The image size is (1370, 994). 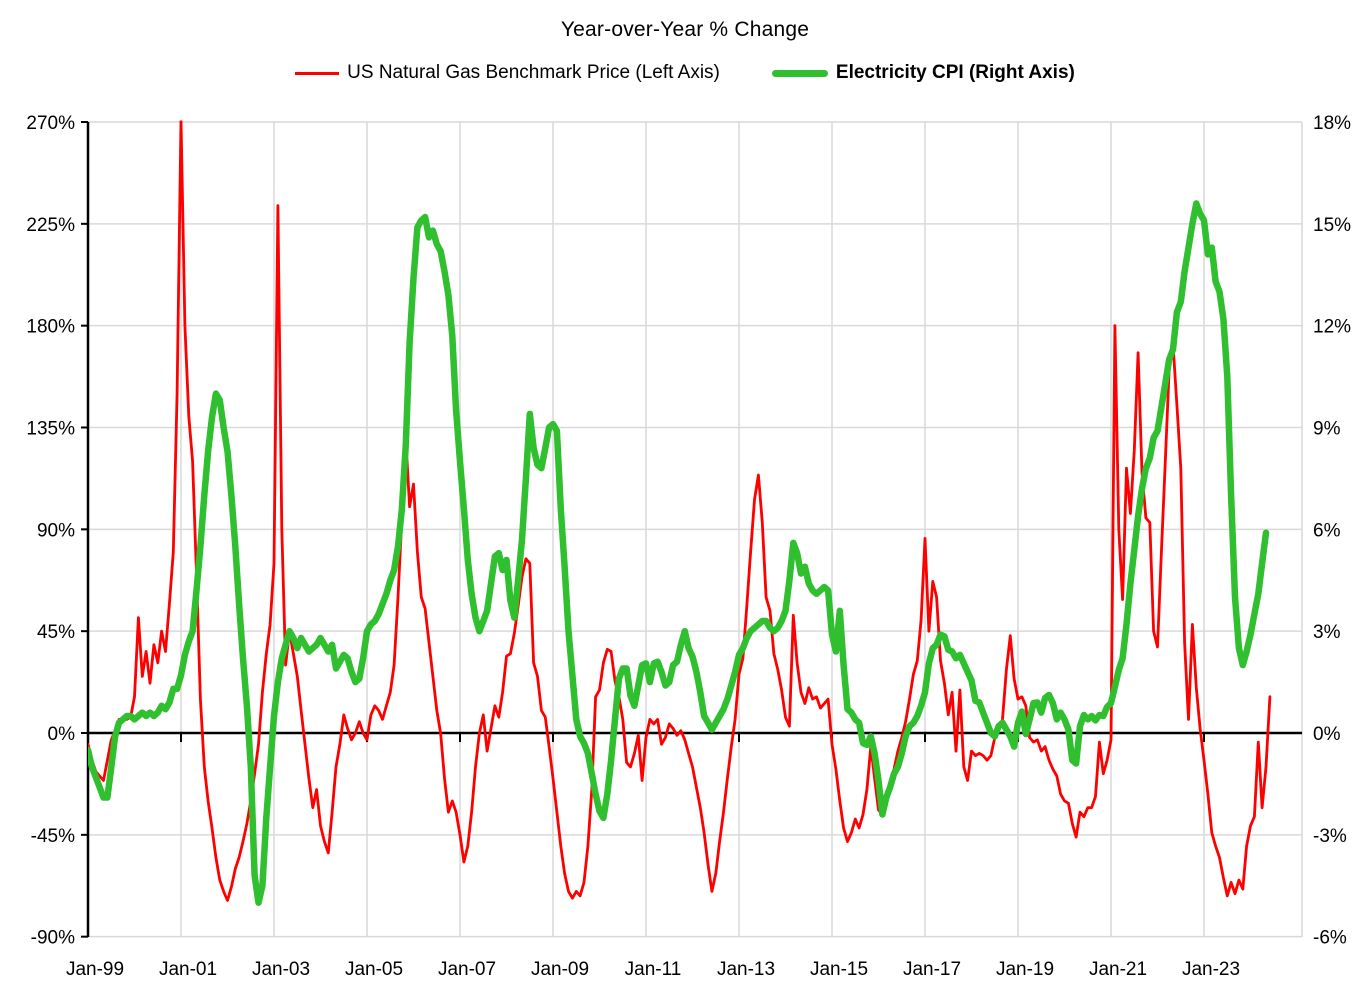 What do you see at coordinates (53, 836) in the screenshot?
I see `left-axis-tick-label: -45%` at bounding box center [53, 836].